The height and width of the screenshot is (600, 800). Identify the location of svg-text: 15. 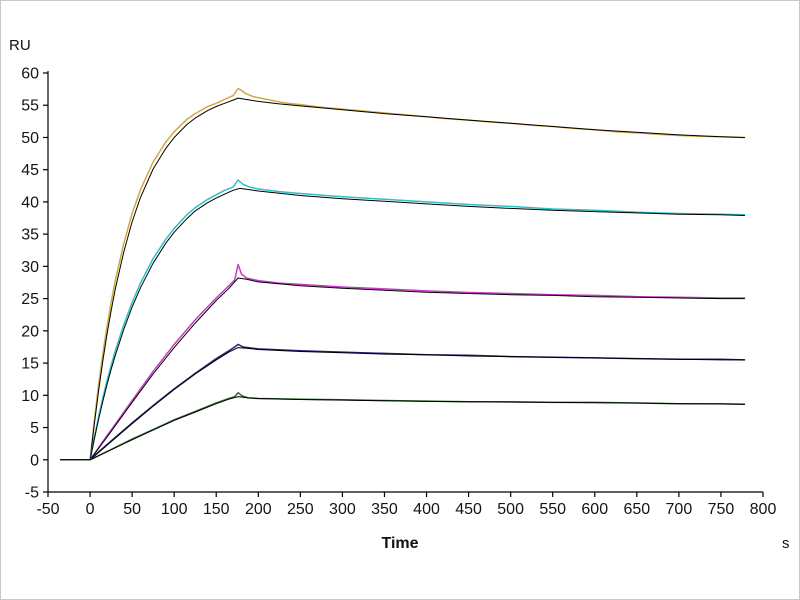
(30, 364).